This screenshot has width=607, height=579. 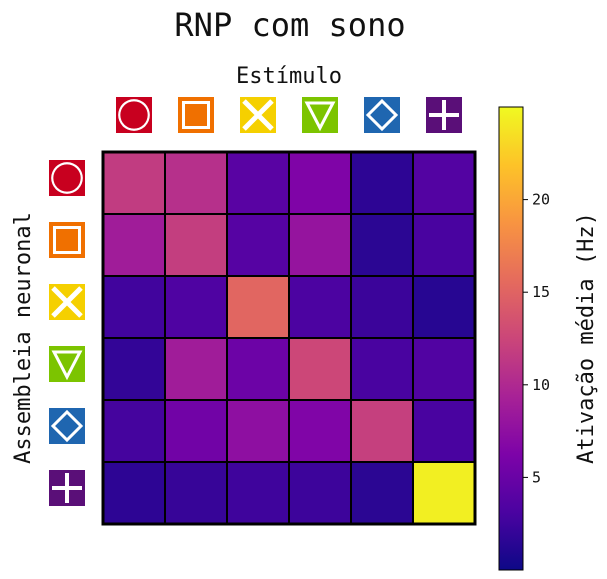 I want to click on heatmap-cell-r1-c0, so click(x=134, y=245).